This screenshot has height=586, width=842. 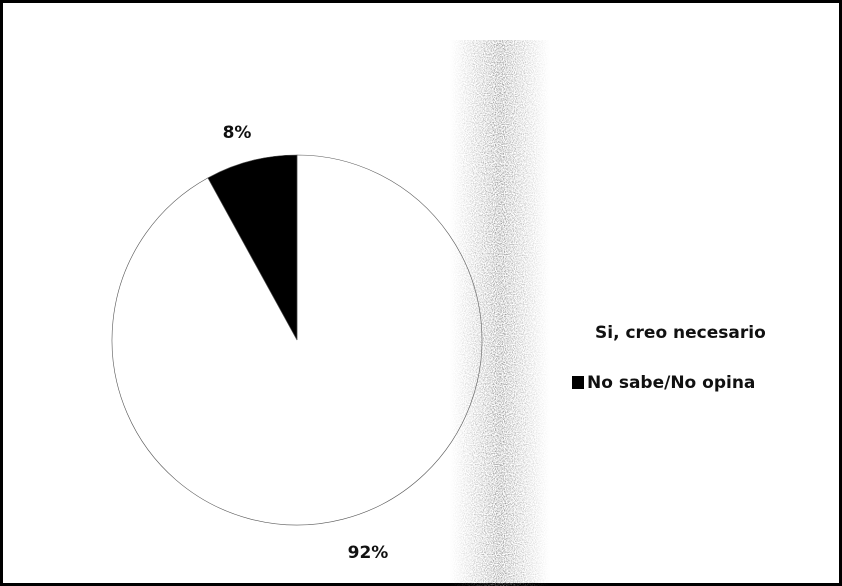 I want to click on data-label: 8%, so click(x=237, y=133).